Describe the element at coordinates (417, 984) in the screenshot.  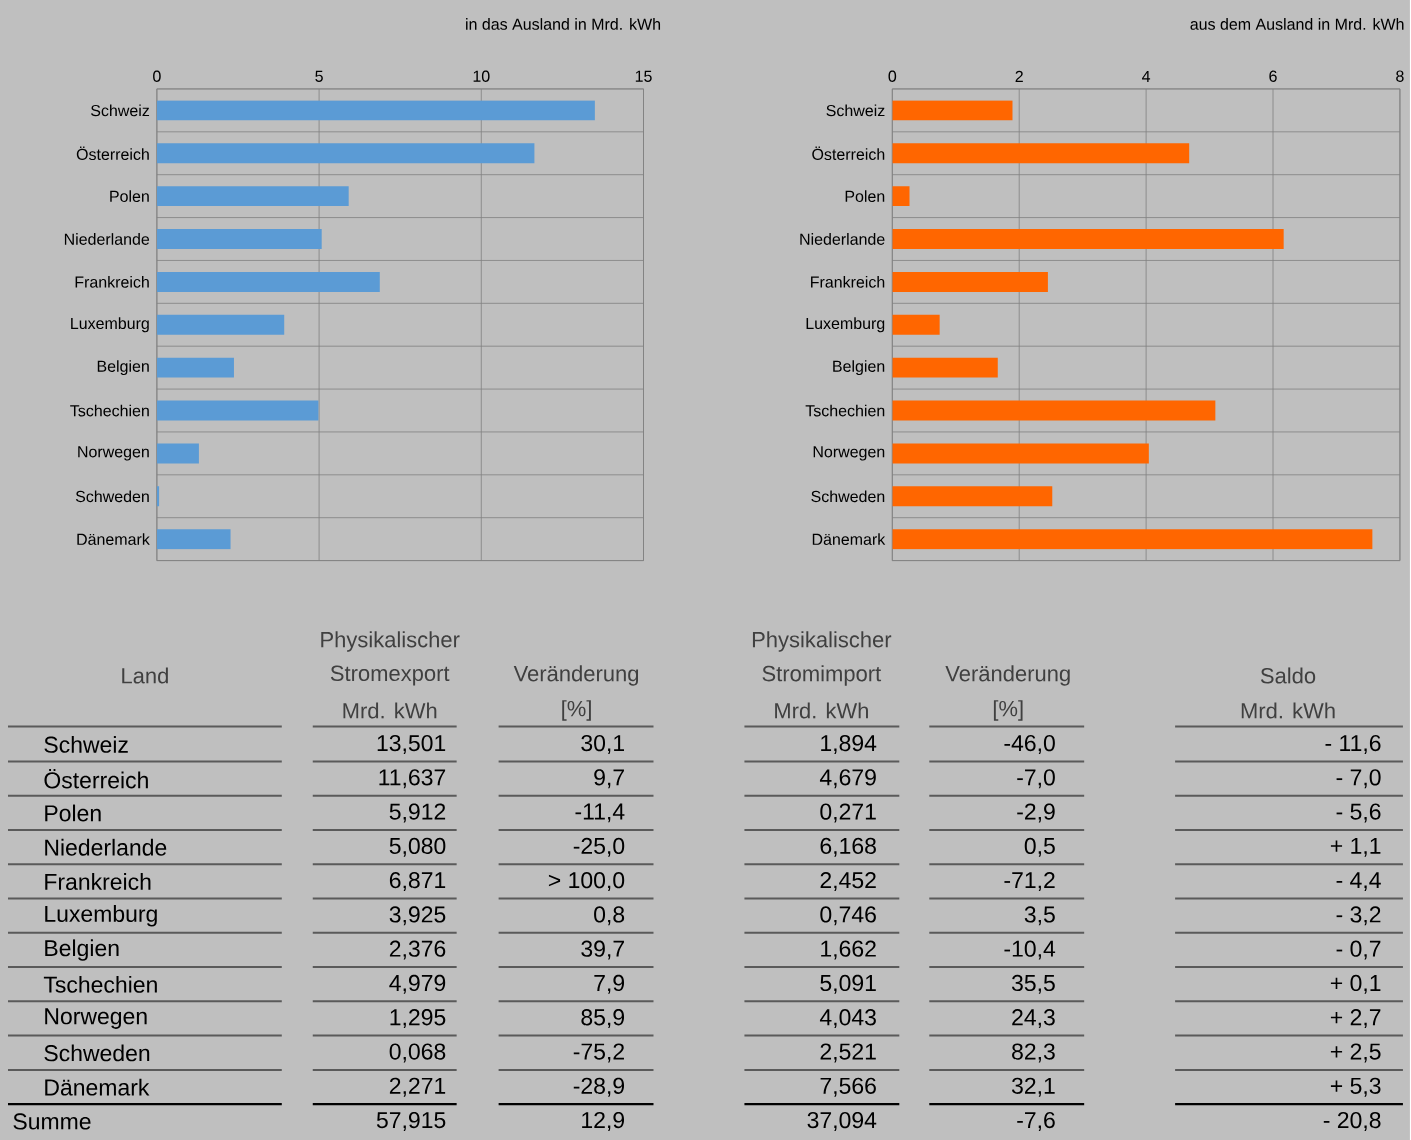
I see `text: 4,979` at that location.